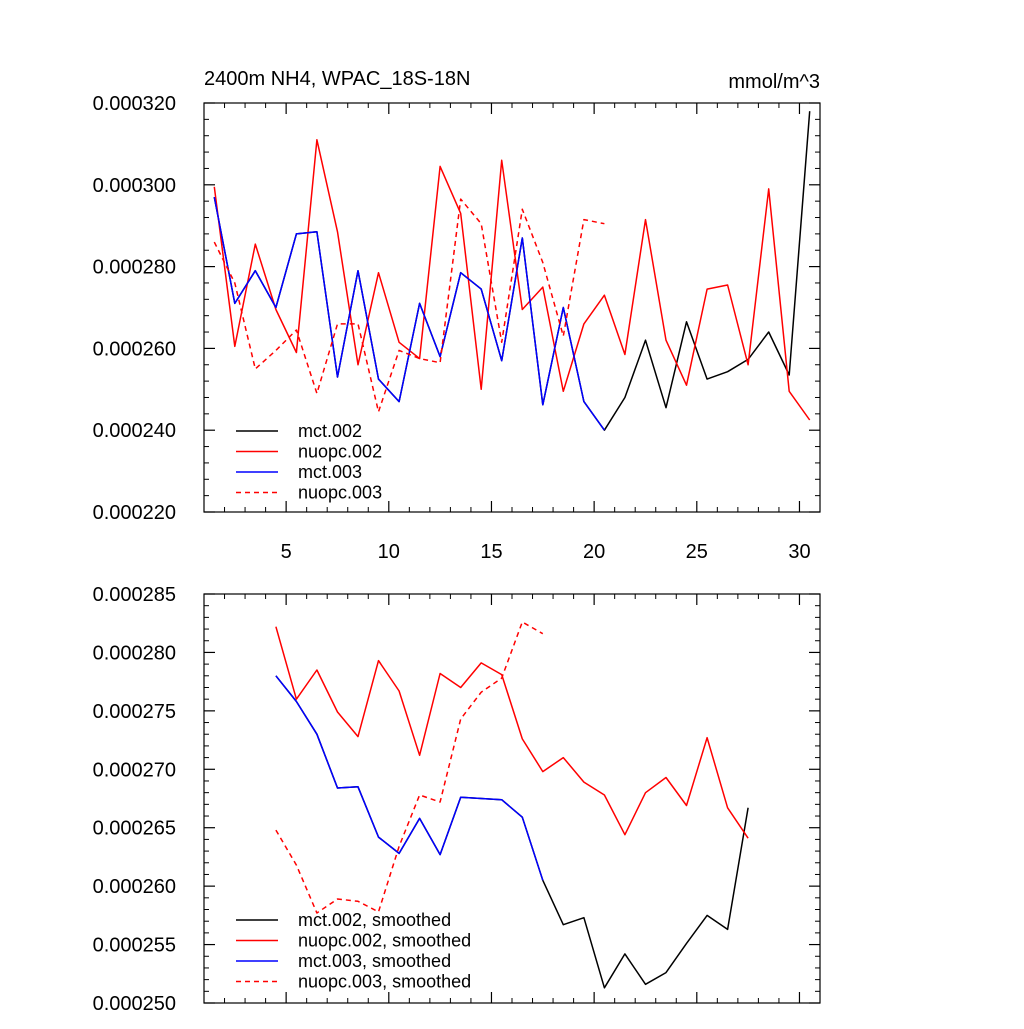 The image size is (1024, 1029). What do you see at coordinates (774, 82) in the screenshot?
I see `panel-1-units: mmol/m^3` at bounding box center [774, 82].